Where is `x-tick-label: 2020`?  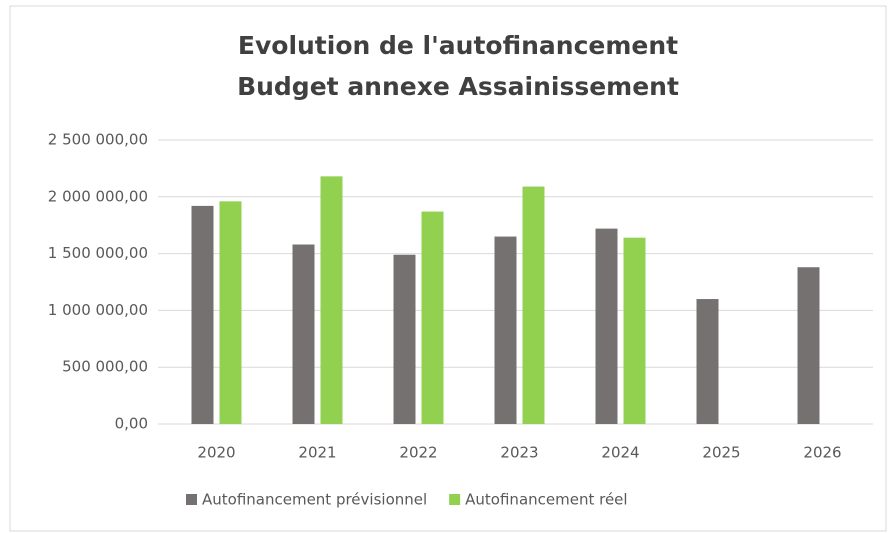
x-tick-label: 2020 is located at coordinates (216, 453).